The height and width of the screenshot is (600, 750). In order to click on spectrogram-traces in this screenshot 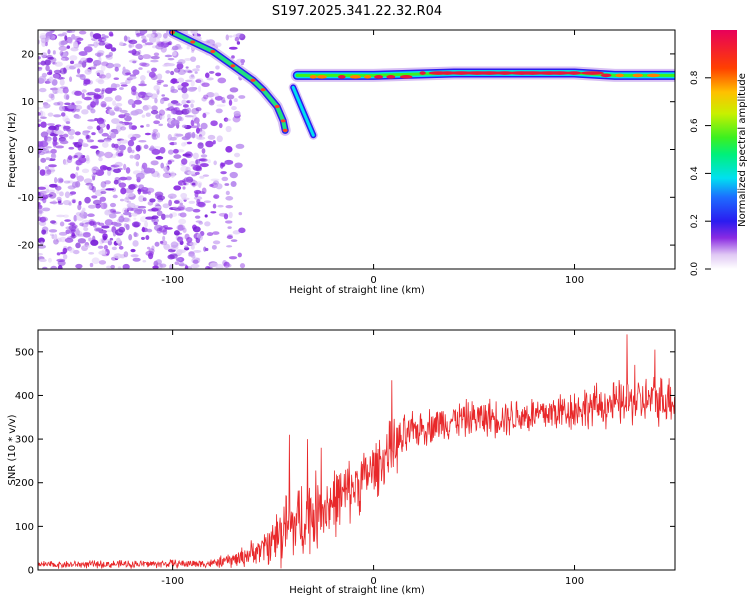, I will do `click(421, 85)`.